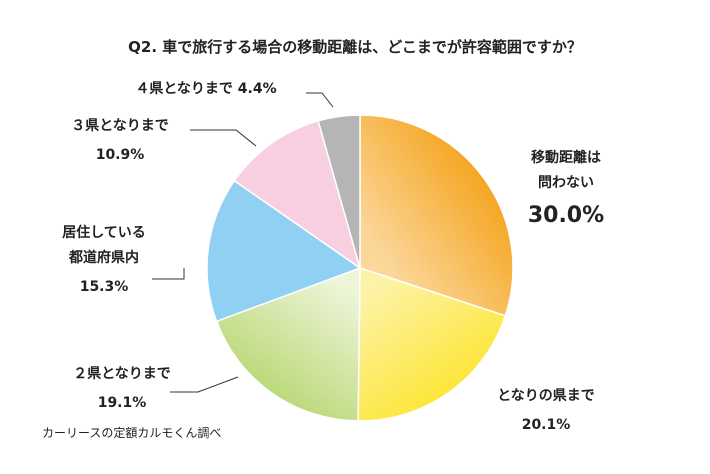 This screenshot has height=474, width=710. Describe the element at coordinates (120, 126) in the screenshot. I see `slice-label: ３県となりまで` at that location.